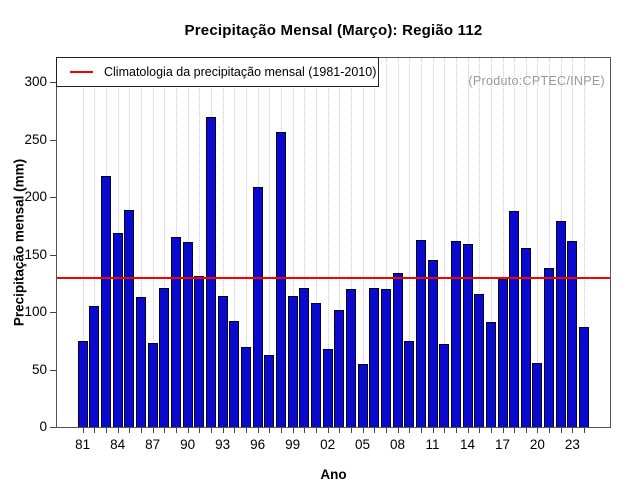  I want to click on bar-2005, so click(362, 395).